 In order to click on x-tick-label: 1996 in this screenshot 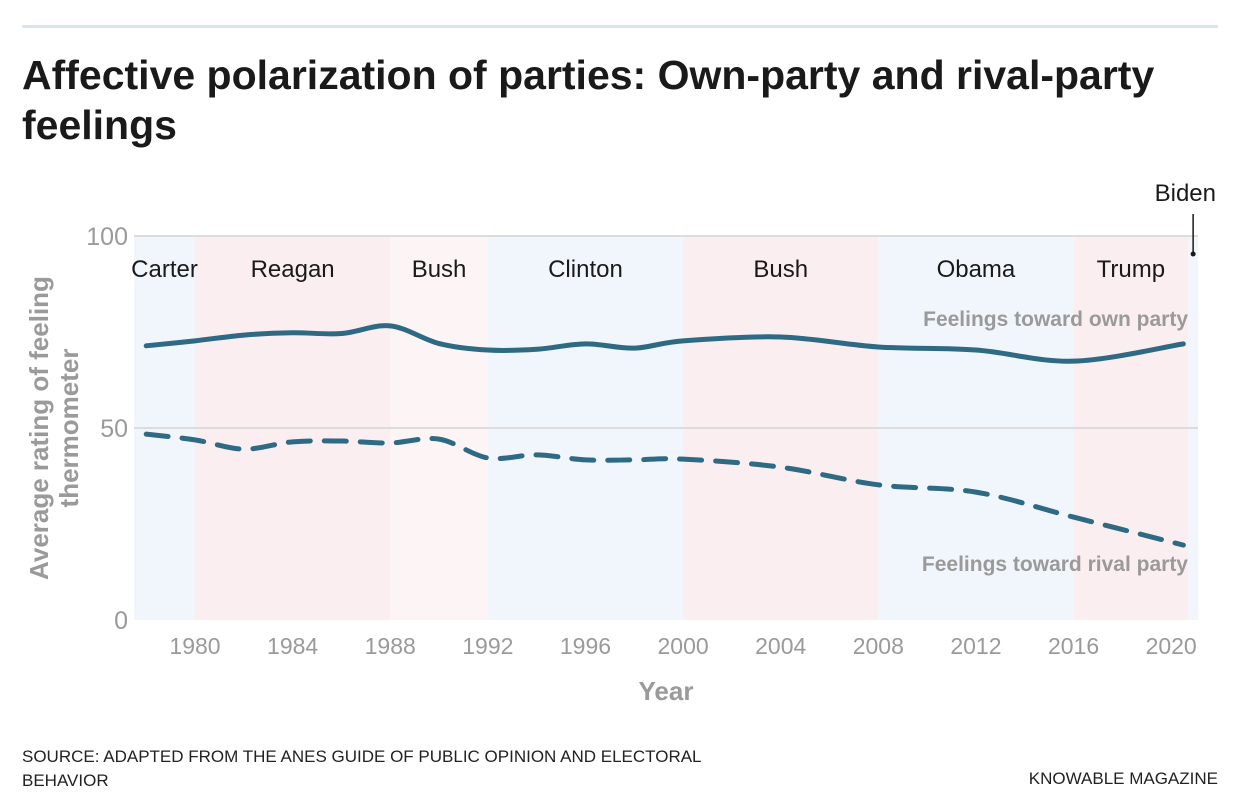, I will do `click(585, 646)`.